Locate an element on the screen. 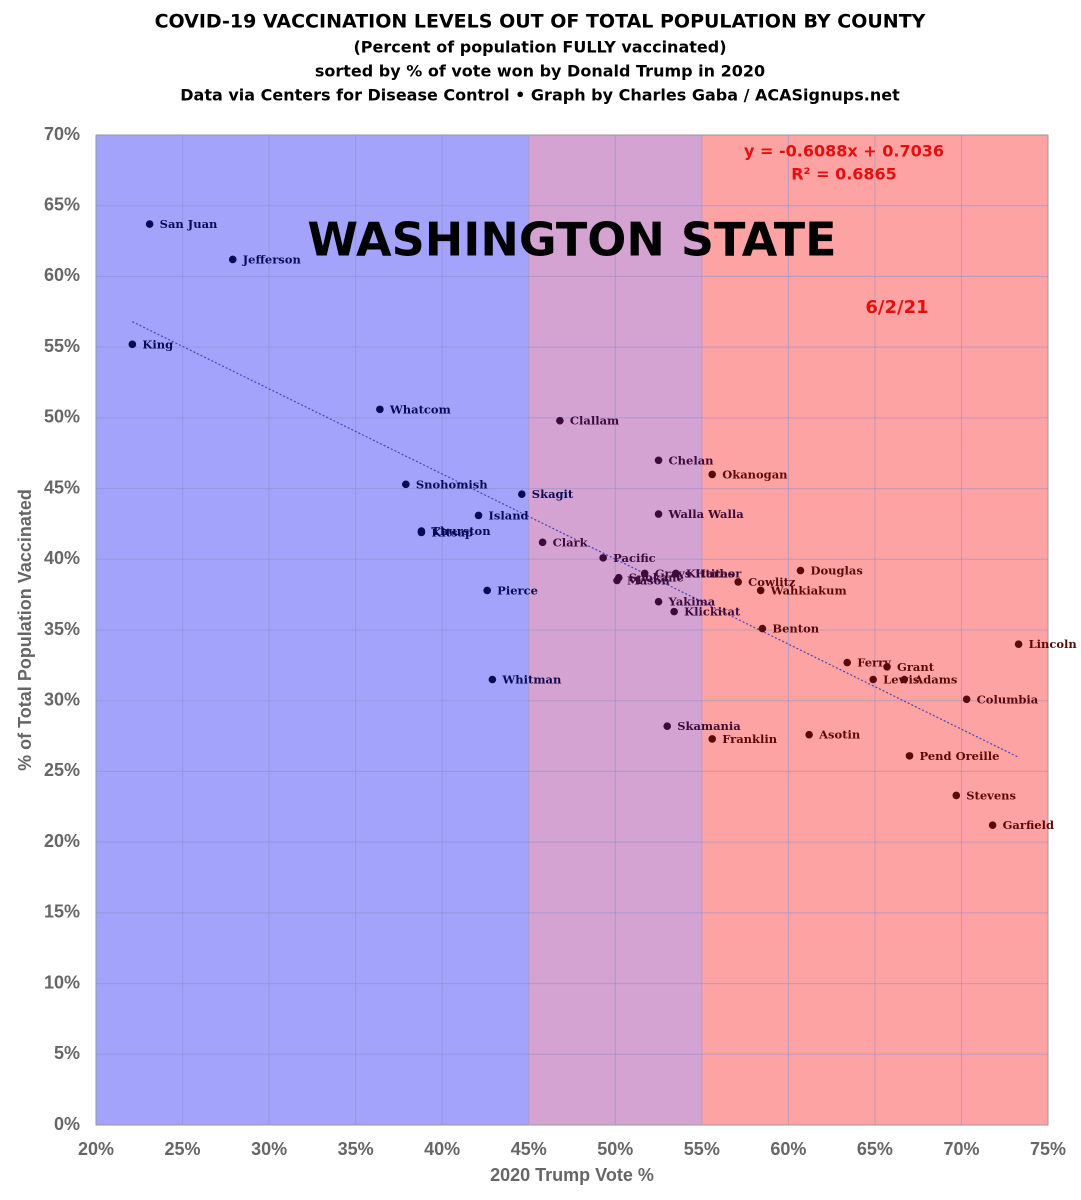 The width and height of the screenshot is (1081, 1200). y-tick-label: 40% is located at coordinates (62, 558).